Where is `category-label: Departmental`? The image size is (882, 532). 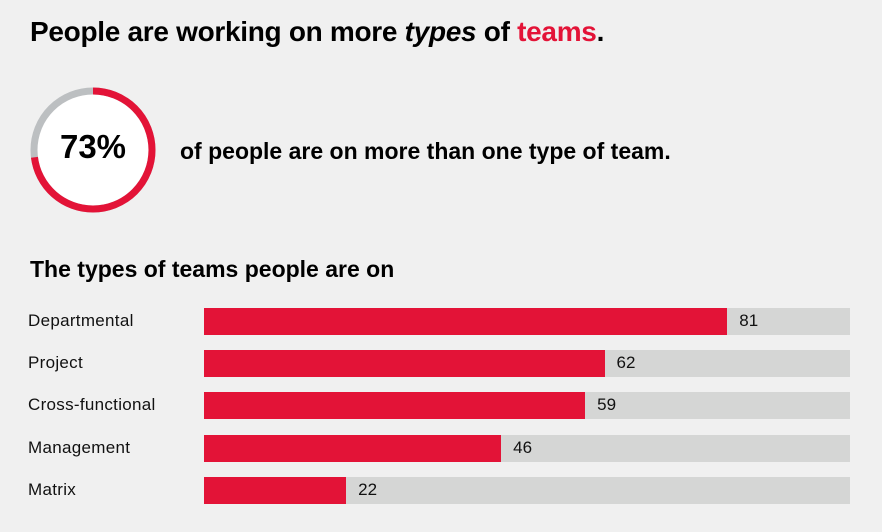
category-label: Departmental is located at coordinates (81, 320).